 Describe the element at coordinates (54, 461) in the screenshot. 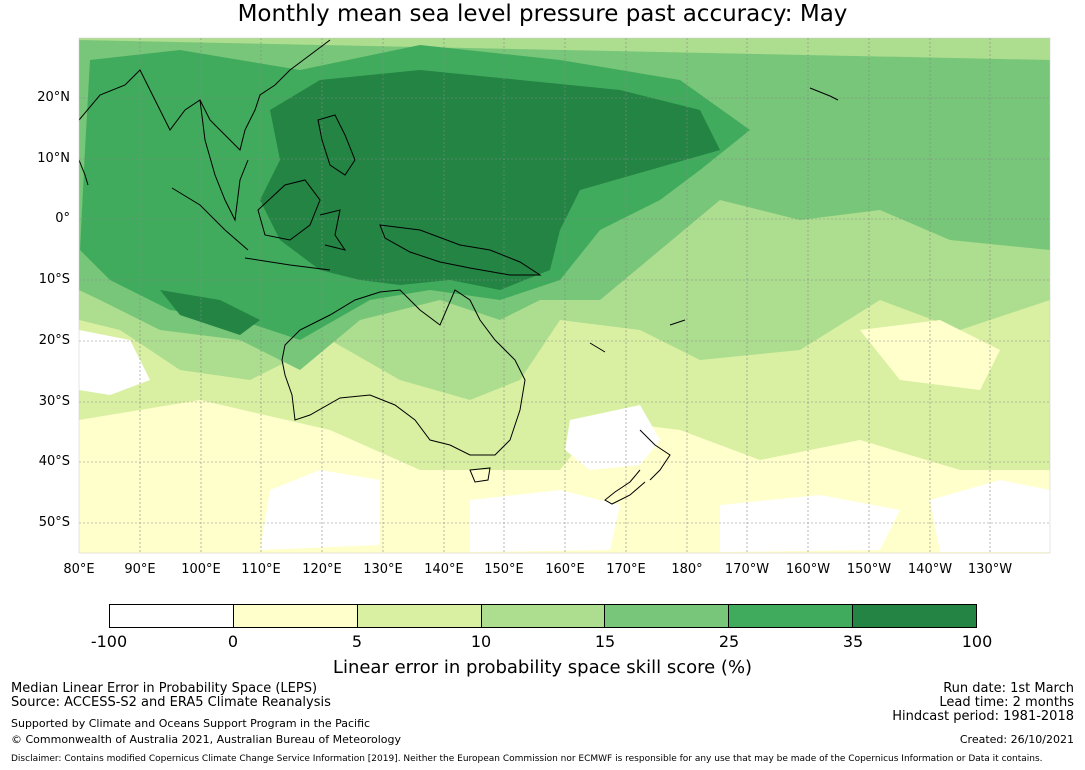

I see `lat-label-40s: 40°S` at that location.